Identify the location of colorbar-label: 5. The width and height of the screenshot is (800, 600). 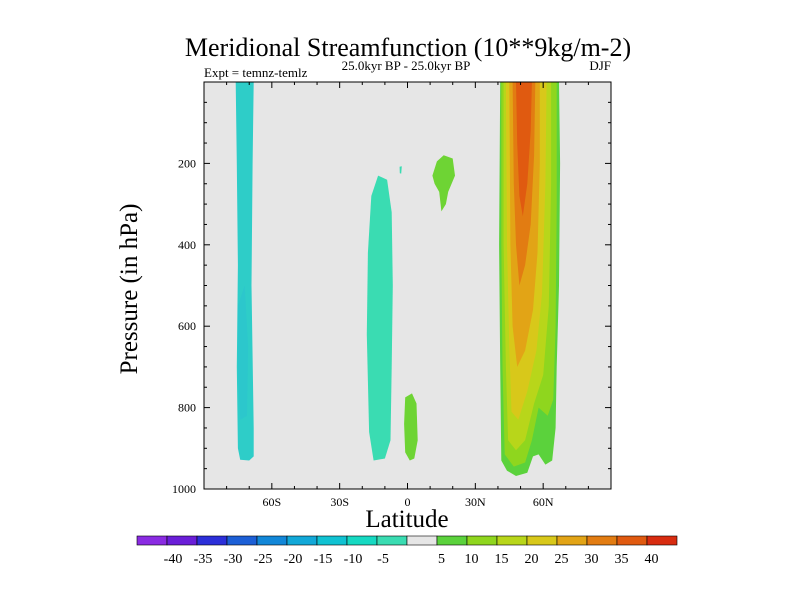
(441, 559).